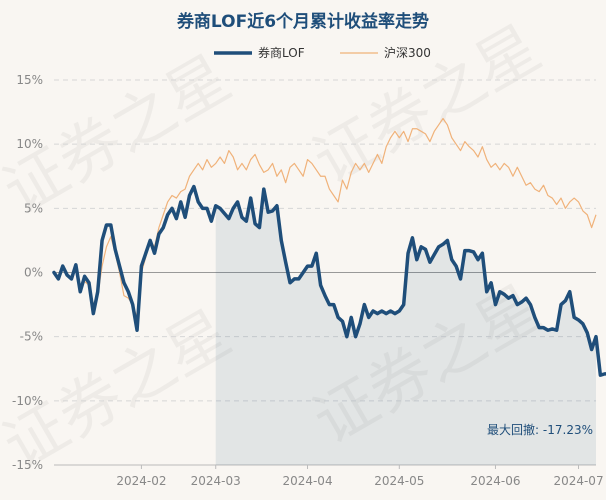 The image size is (606, 500). What do you see at coordinates (33, 273) in the screenshot?
I see `y-tick-label-3: 0%` at bounding box center [33, 273].